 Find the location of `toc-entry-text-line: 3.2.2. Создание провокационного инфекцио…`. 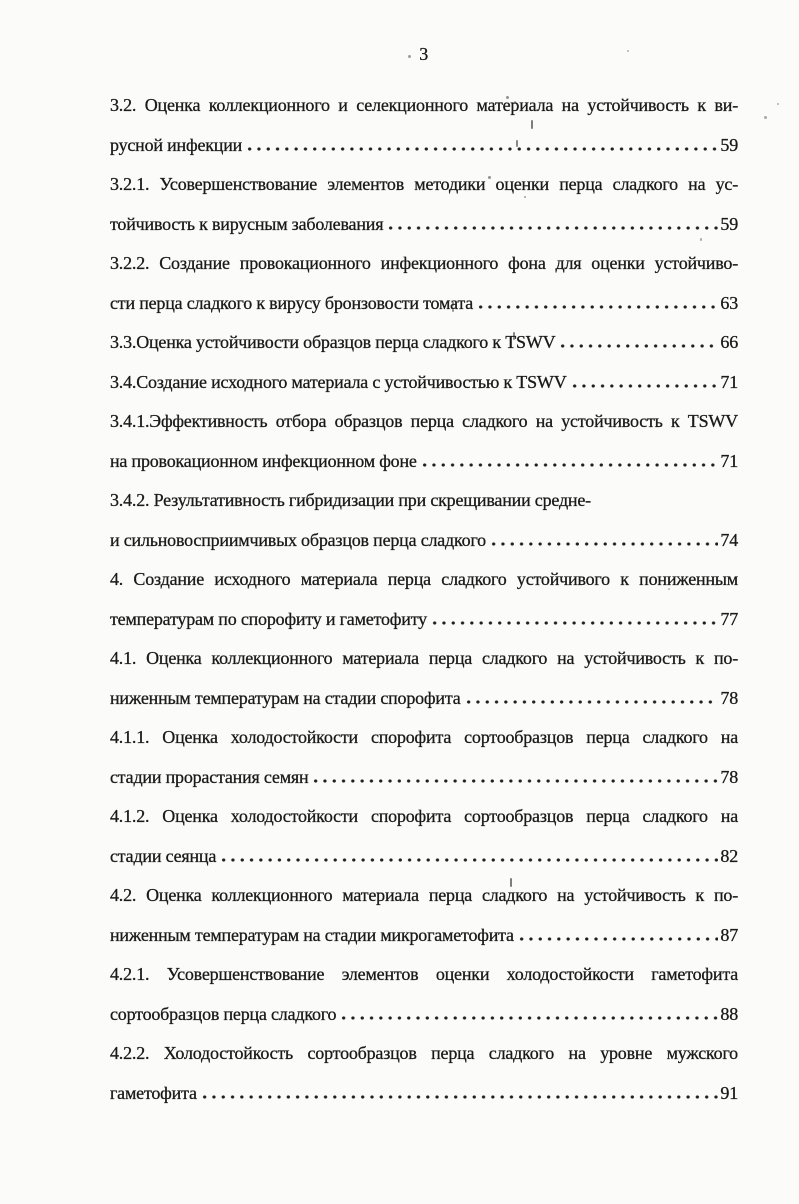

toc-entry-text-line: 3.2.2. Создание провокационного инфекцио… is located at coordinates (424, 263).